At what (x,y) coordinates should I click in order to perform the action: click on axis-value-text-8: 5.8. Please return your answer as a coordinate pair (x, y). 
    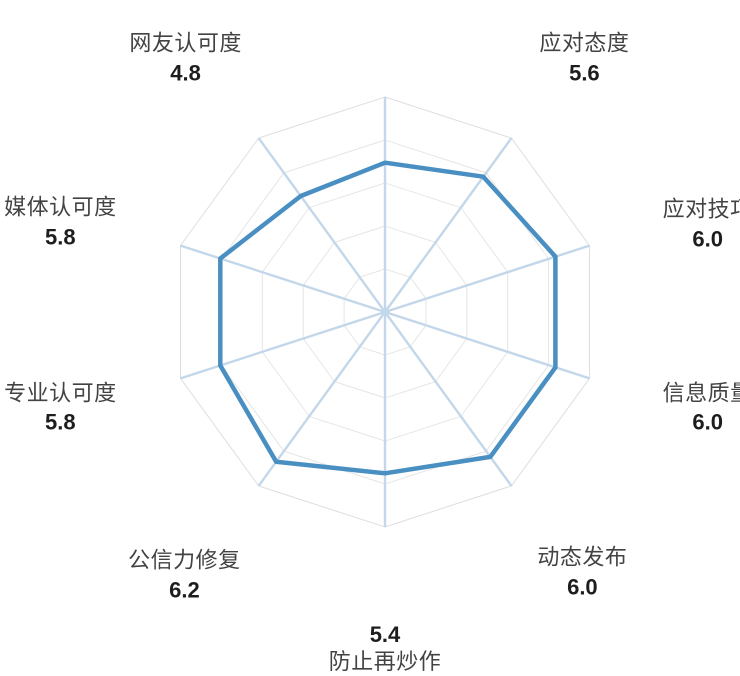
    Looking at the image, I should click on (60, 237).